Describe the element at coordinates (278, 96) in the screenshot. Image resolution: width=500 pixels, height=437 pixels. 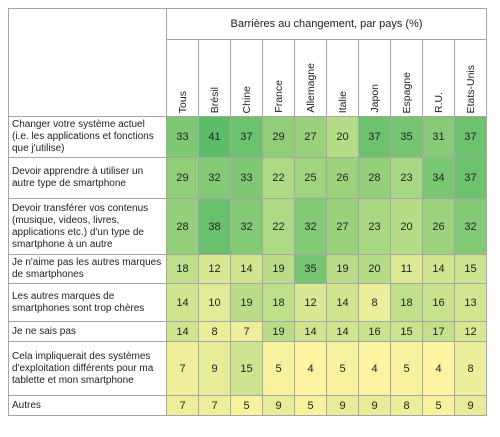
I see `country-name: France` at that location.